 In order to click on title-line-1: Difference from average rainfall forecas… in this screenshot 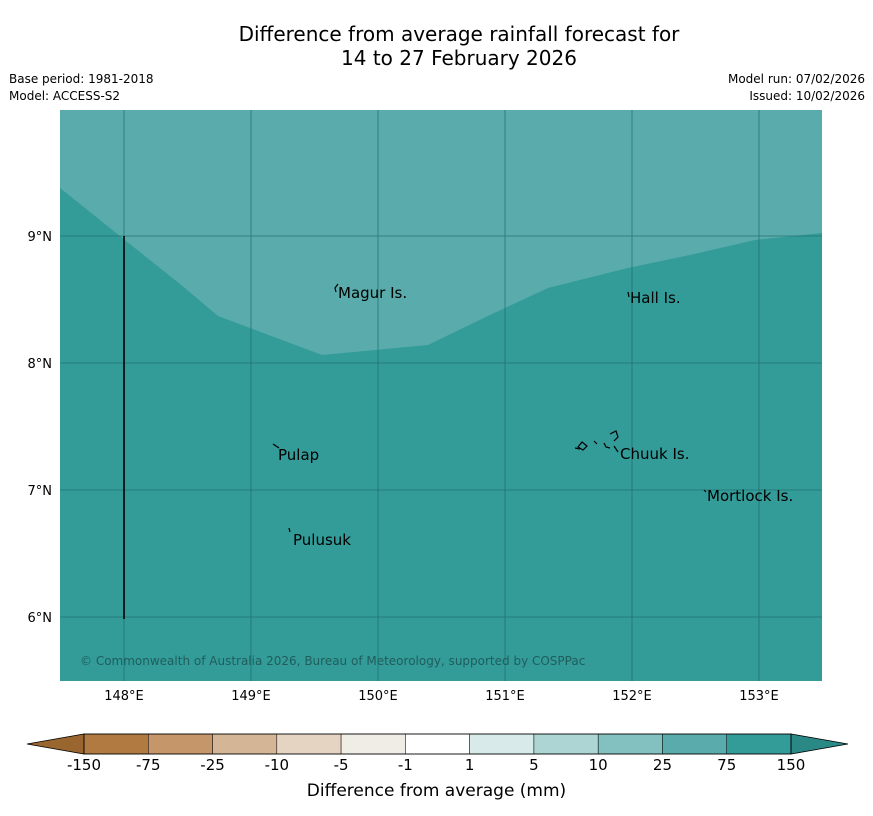, I will do `click(459, 34)`.